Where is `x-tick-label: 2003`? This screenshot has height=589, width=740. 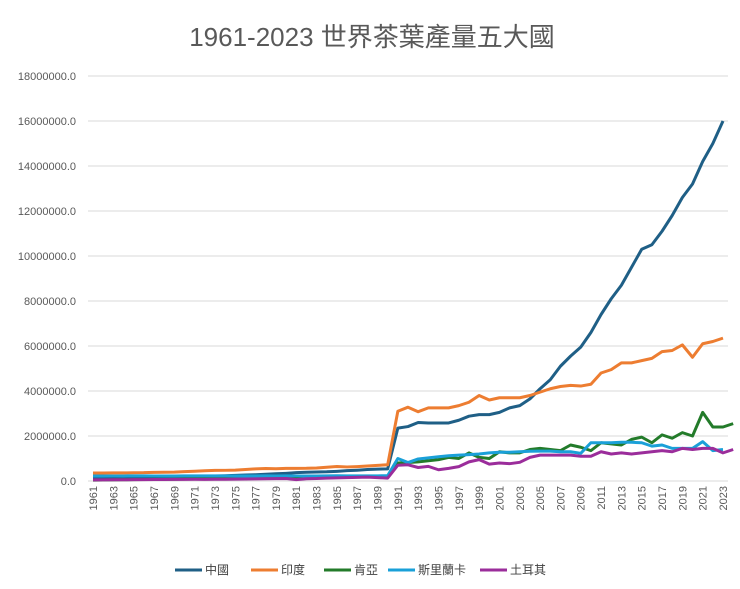 x-tick-label: 2003 is located at coordinates (521, 498).